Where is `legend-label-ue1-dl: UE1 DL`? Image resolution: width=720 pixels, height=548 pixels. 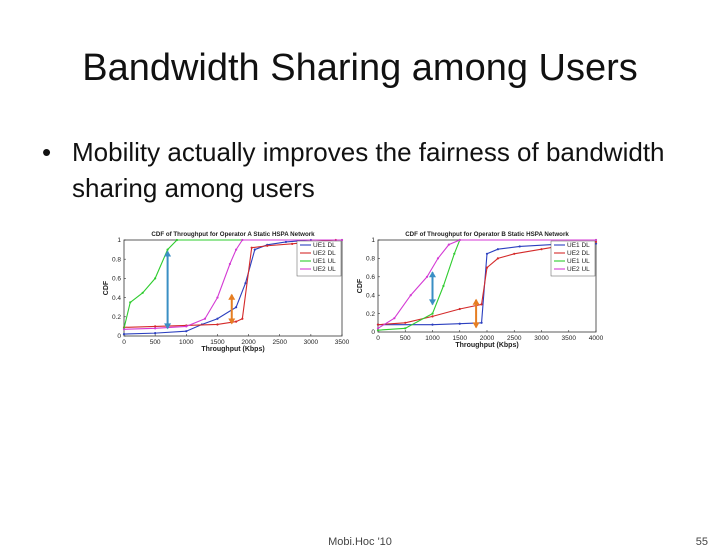
legend-label-ue1-dl: UE1 DL is located at coordinates (324, 245).